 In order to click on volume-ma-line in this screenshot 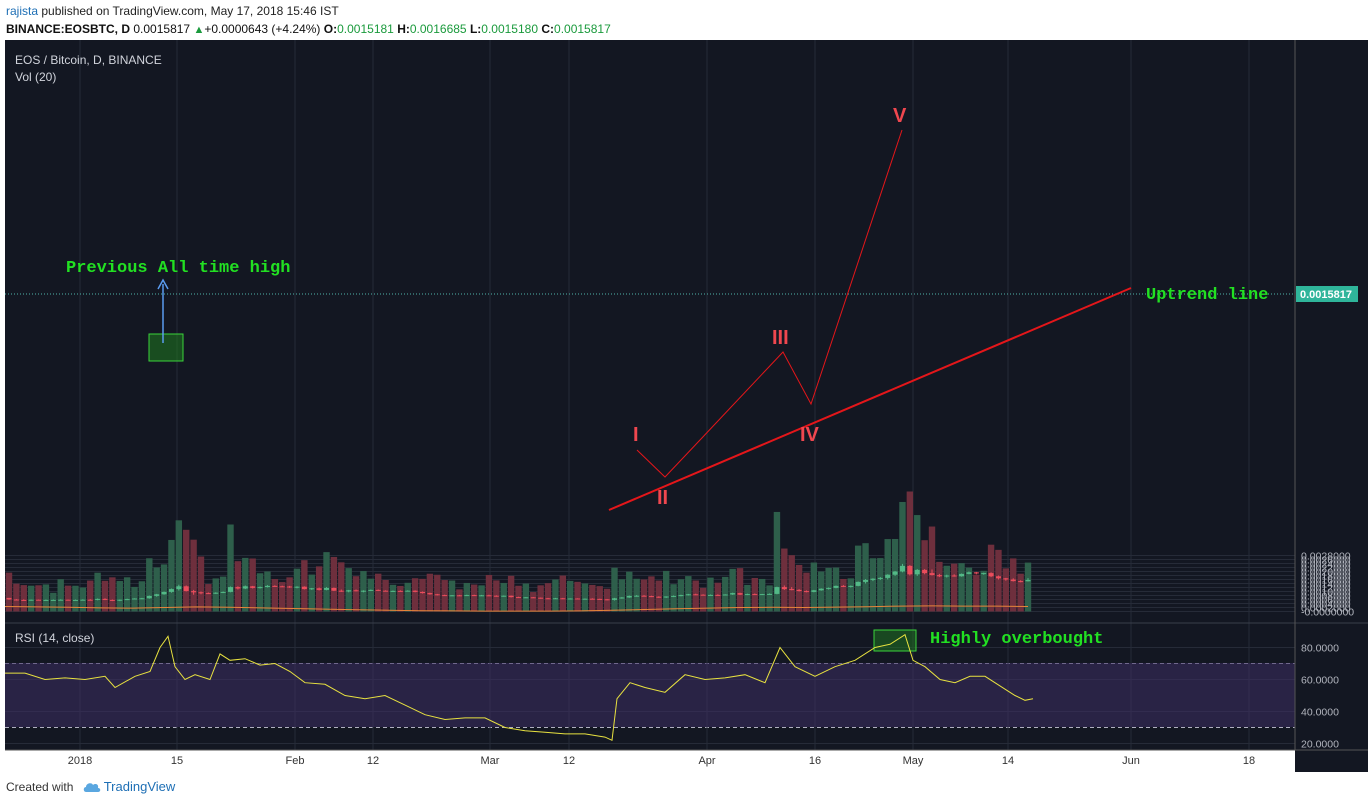, I will do `click(516, 608)`.